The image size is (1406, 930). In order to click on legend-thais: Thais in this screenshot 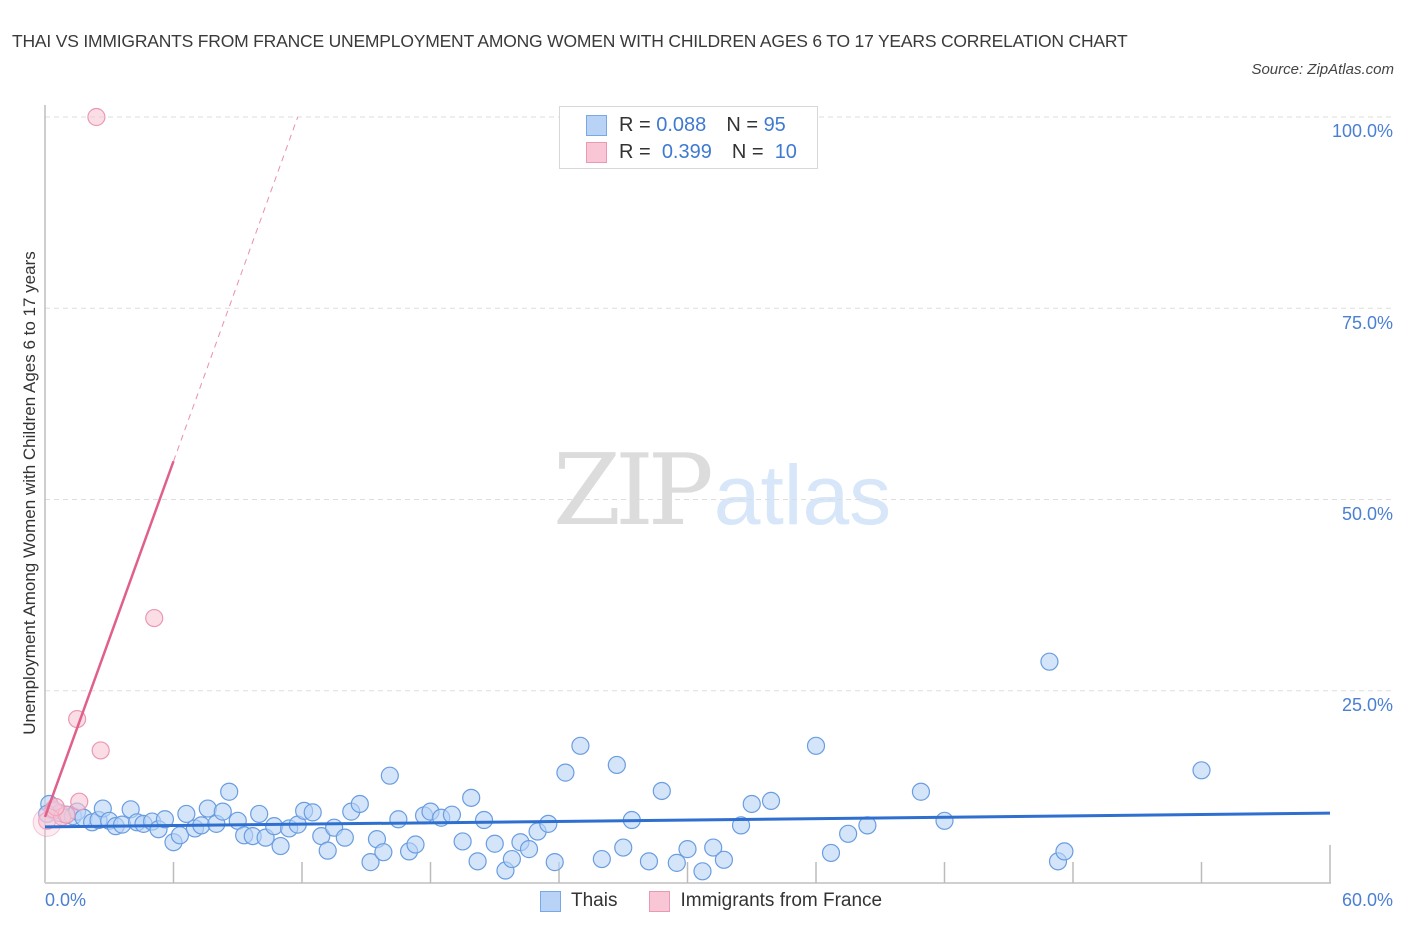, I will do `click(594, 900)`.